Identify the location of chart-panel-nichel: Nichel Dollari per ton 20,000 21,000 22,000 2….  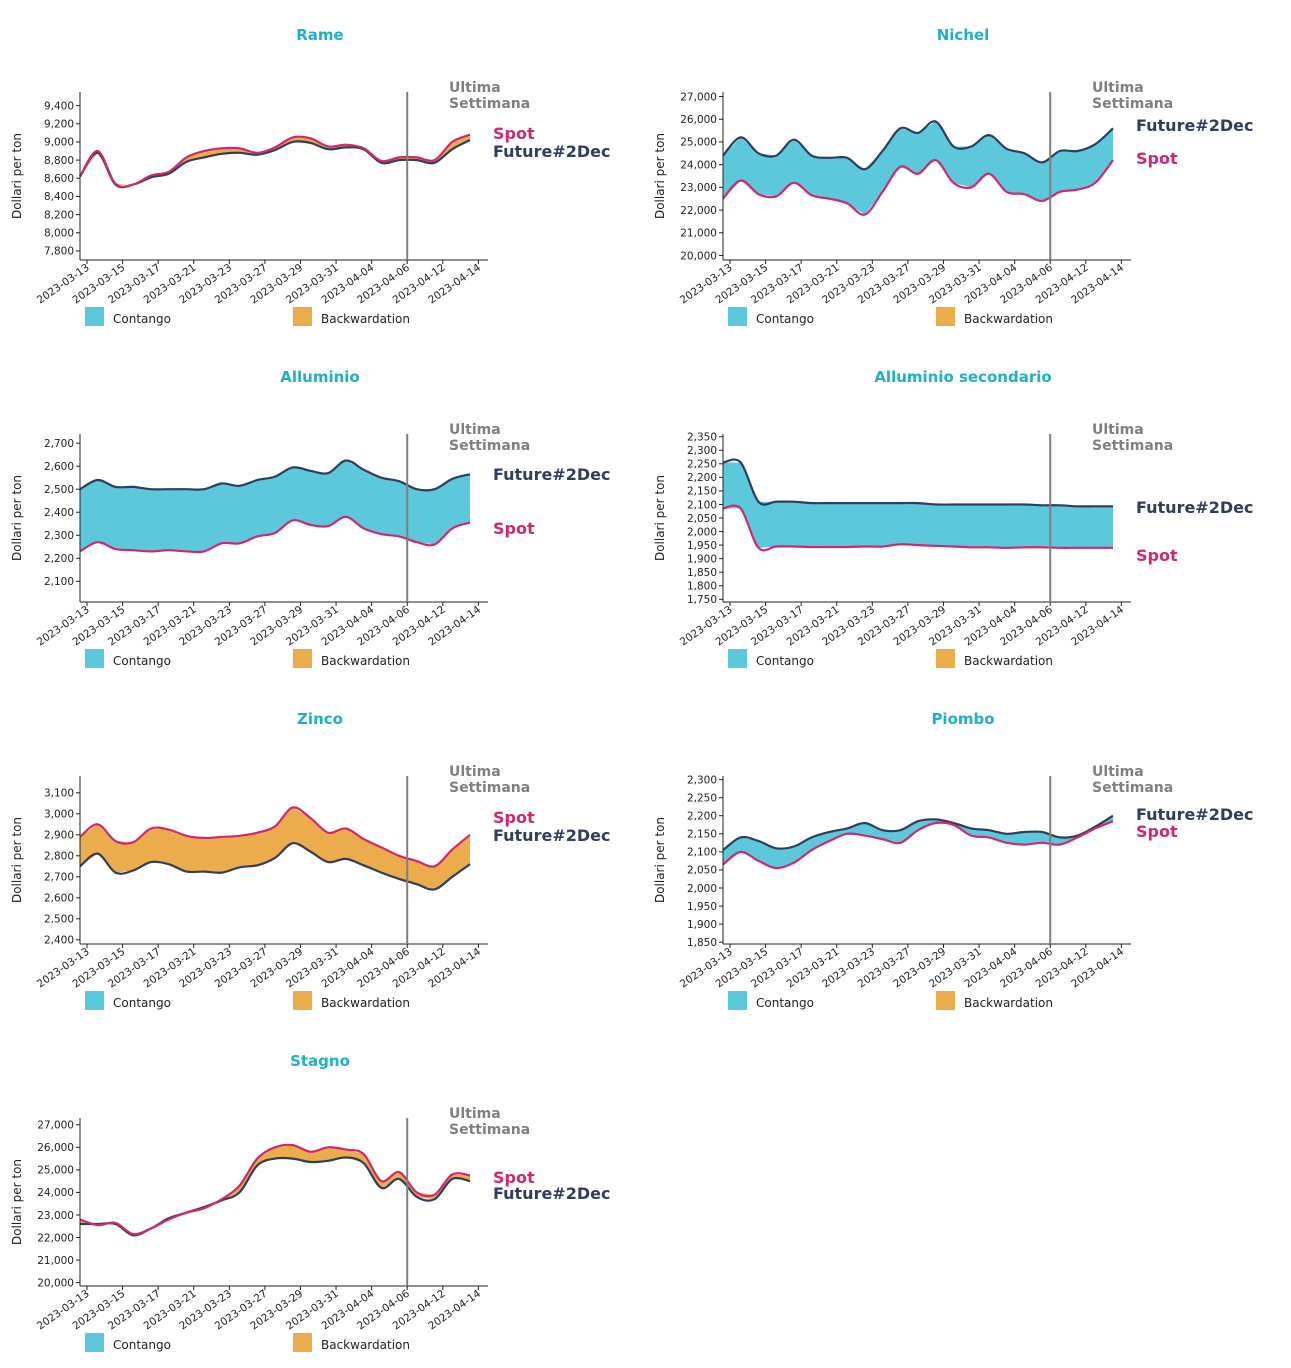
(965, 171).